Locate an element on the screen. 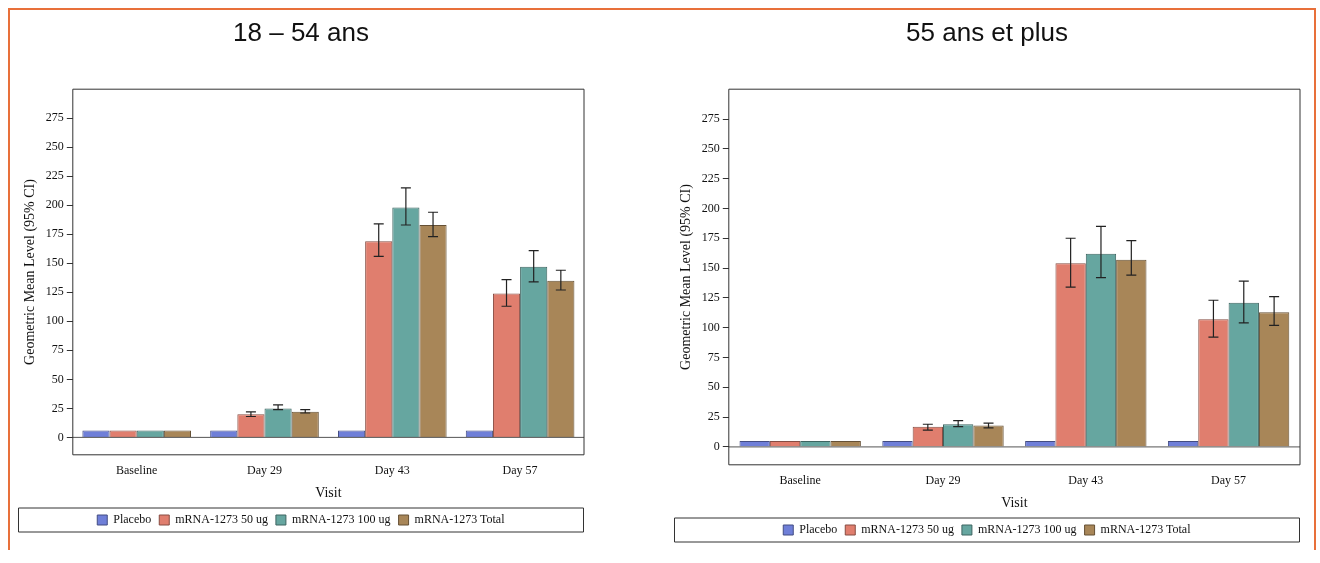 This screenshot has width=1320, height=563. chart-title: 55 ans et plus is located at coordinates (987, 31).